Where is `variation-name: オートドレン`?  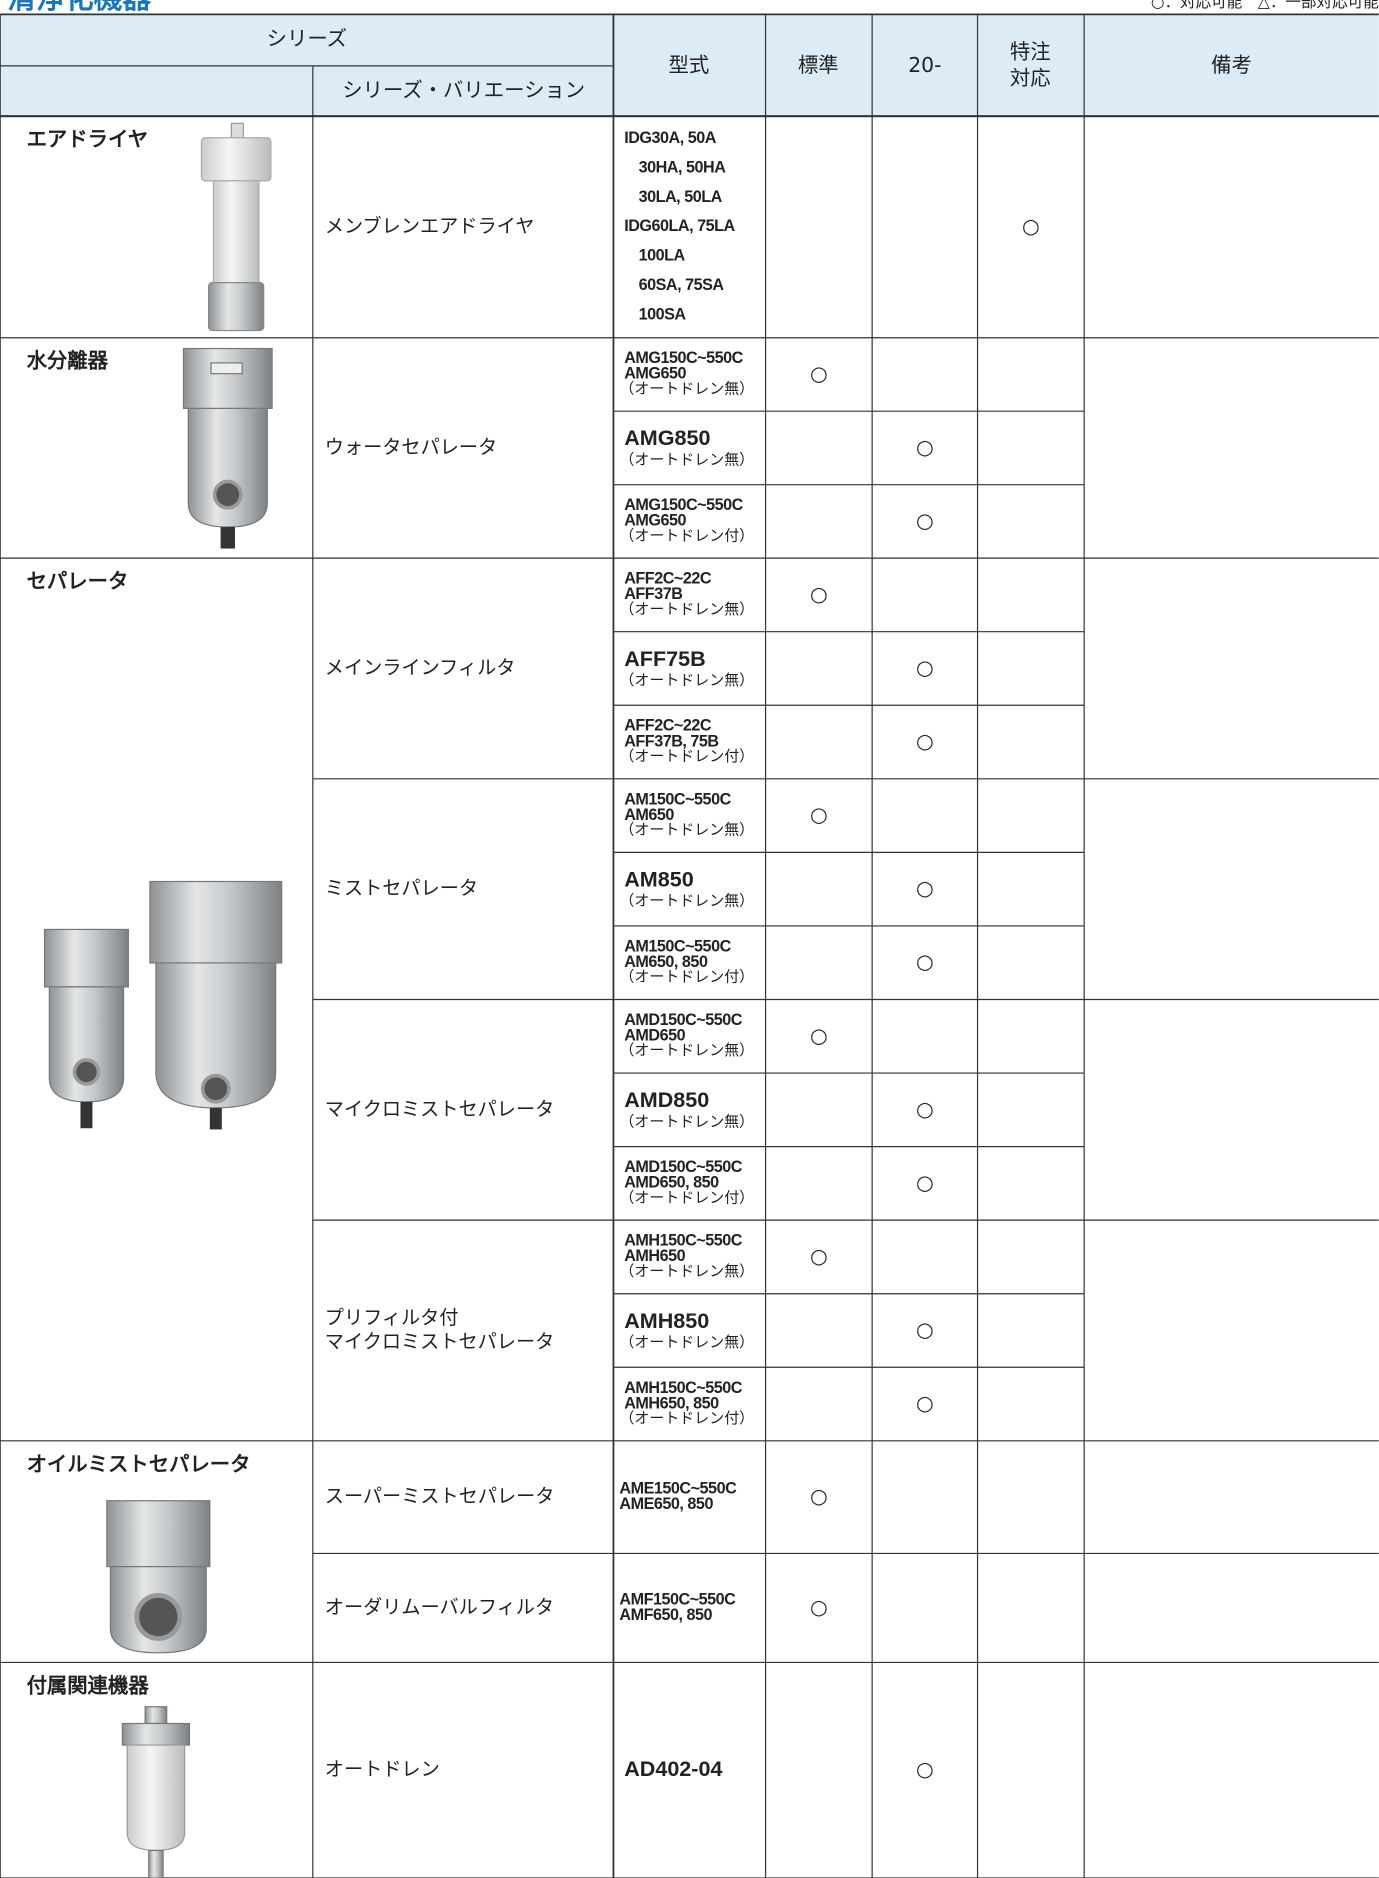 variation-name: オートドレン is located at coordinates (382, 1769).